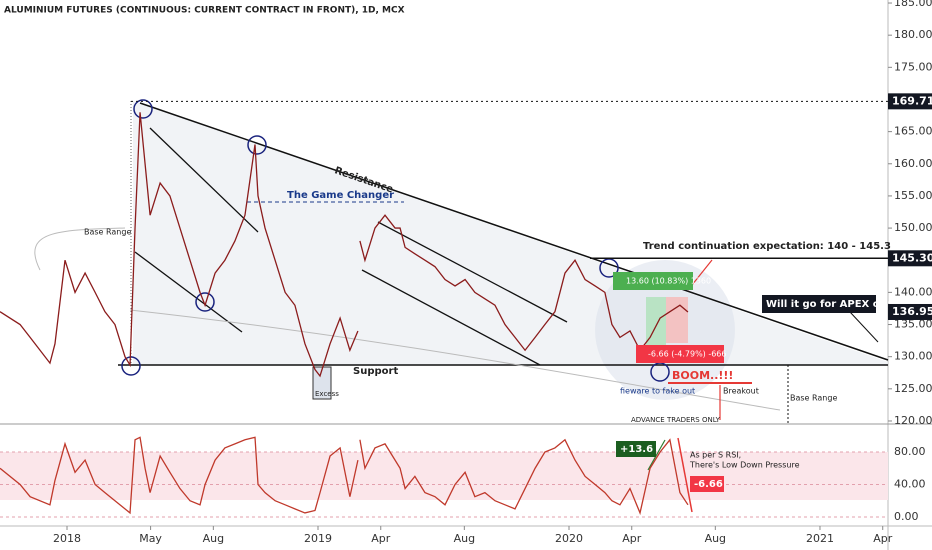  I want to click on y-tick-label: 160.00, so click(913, 163).